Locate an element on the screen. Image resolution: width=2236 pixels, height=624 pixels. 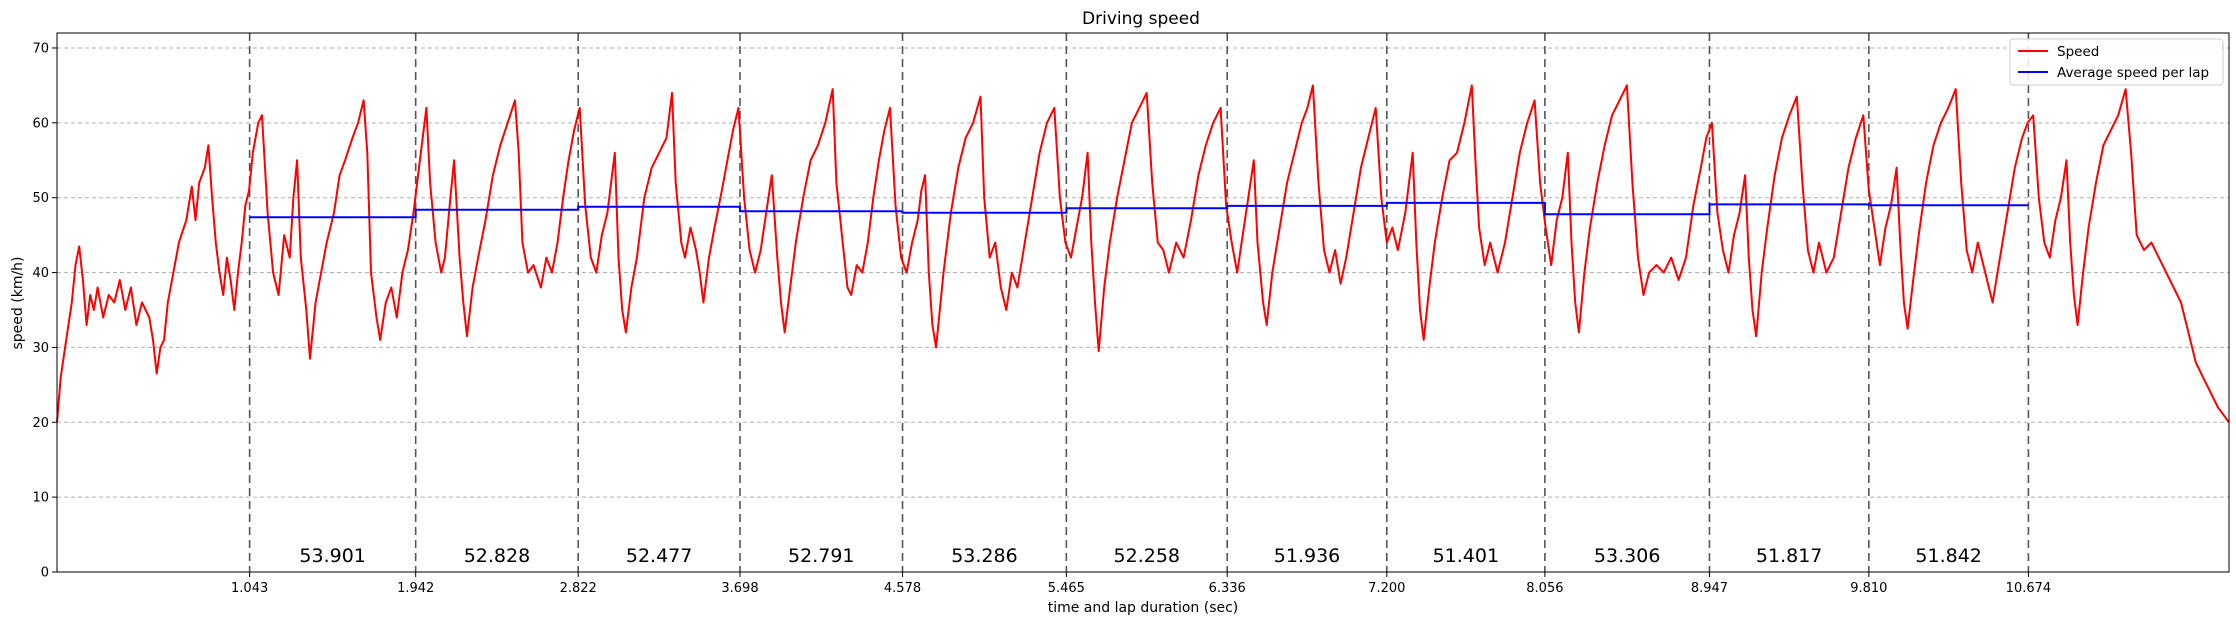
x-tick-label: 6.336 is located at coordinates (1227, 588).